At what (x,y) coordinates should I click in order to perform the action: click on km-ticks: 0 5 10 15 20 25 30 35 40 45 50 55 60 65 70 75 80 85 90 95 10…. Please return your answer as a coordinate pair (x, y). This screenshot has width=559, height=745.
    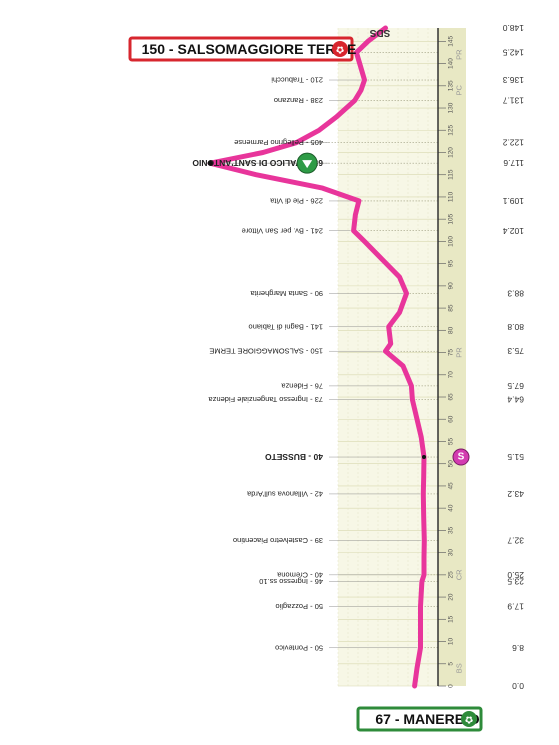
    Looking at the image, I should click on (446, 362).